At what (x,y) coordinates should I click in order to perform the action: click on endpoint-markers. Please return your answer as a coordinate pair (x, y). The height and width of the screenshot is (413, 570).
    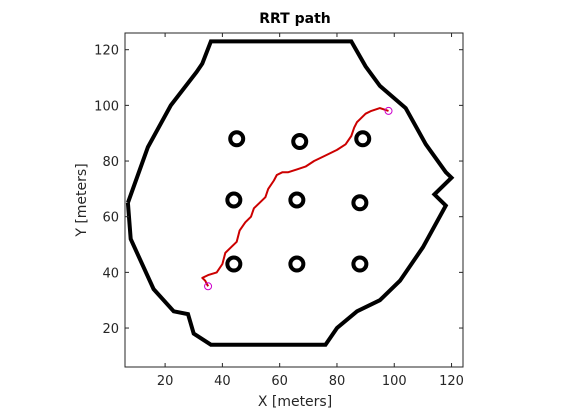
    Looking at the image, I should click on (298, 198).